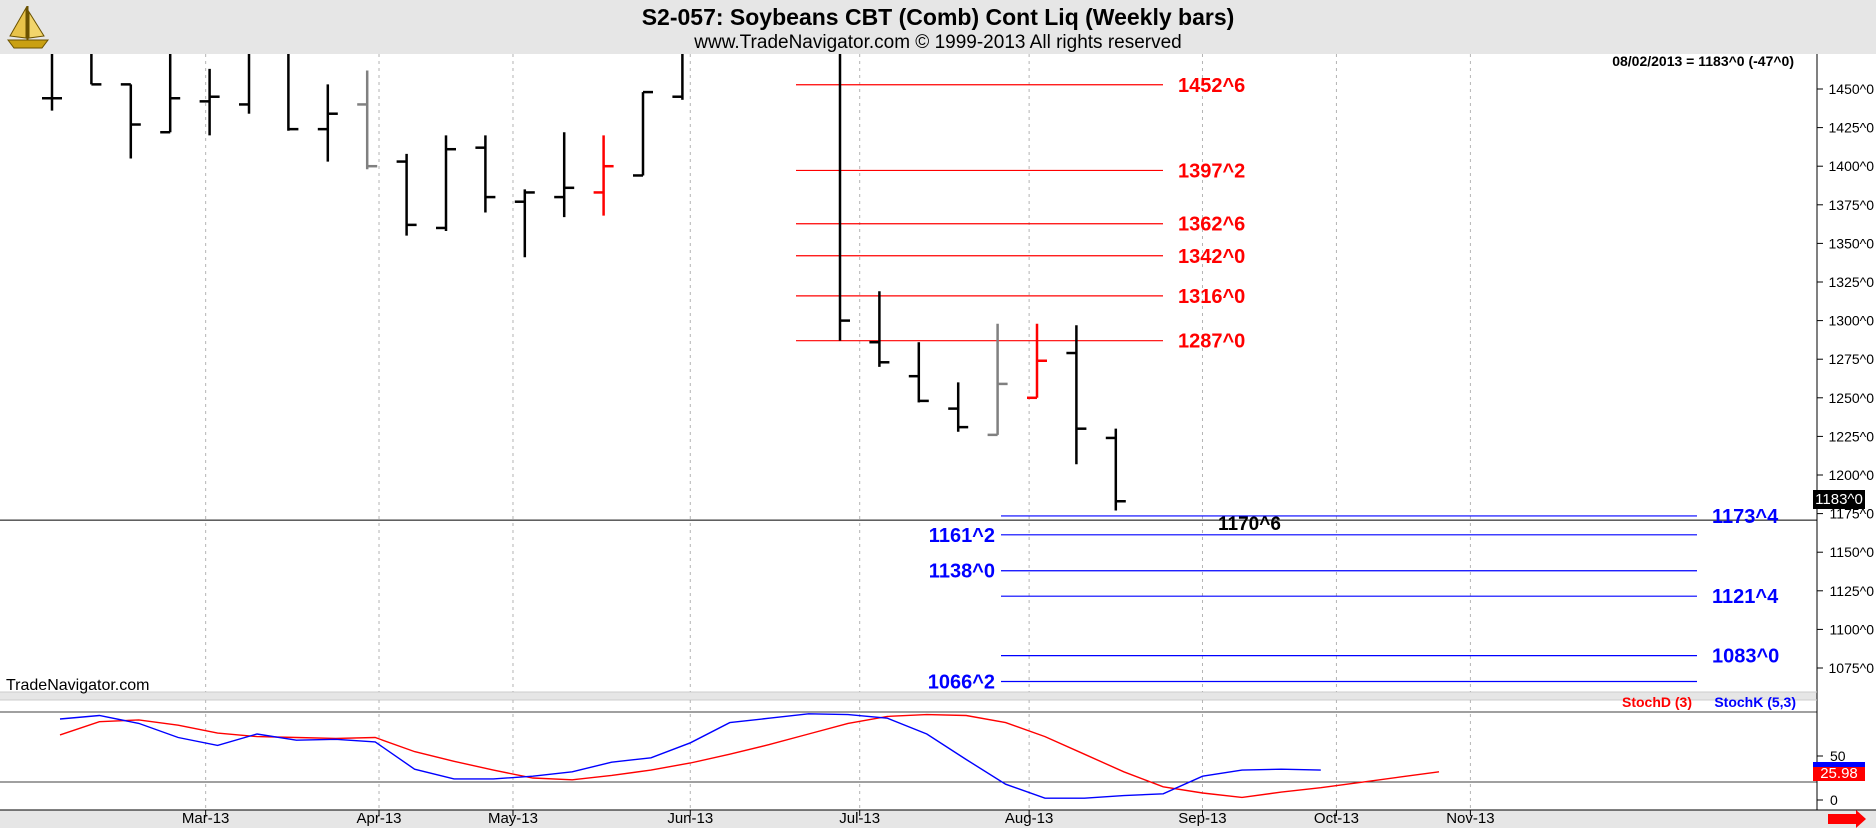 Image resolution: width=1876 pixels, height=828 pixels. I want to click on x-tick-label: Apr-13, so click(379, 818).